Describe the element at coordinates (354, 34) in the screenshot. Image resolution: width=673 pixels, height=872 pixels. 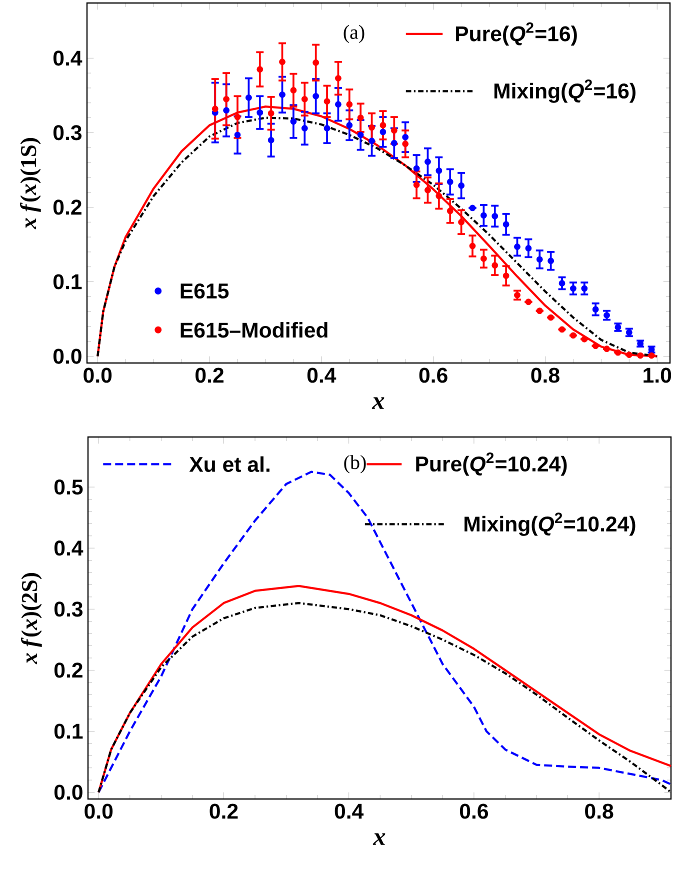
I see `annotation: (a)` at that location.